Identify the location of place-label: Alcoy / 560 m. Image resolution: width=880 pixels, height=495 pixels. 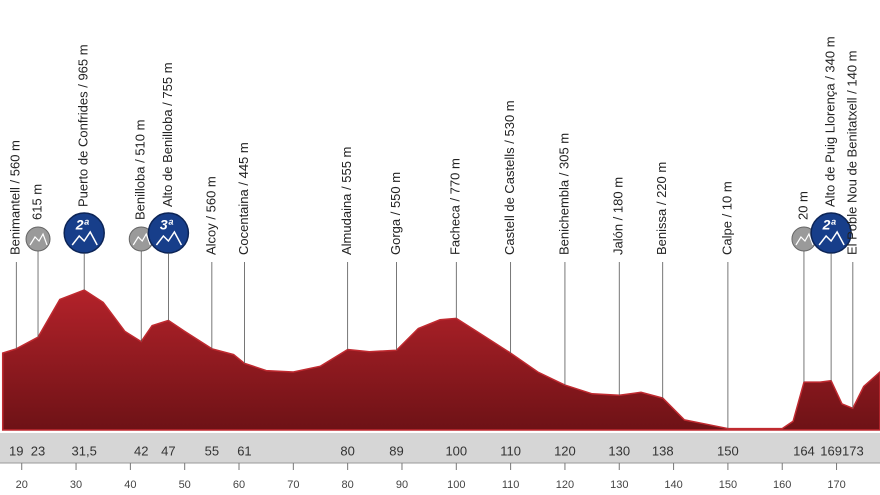
(210, 215).